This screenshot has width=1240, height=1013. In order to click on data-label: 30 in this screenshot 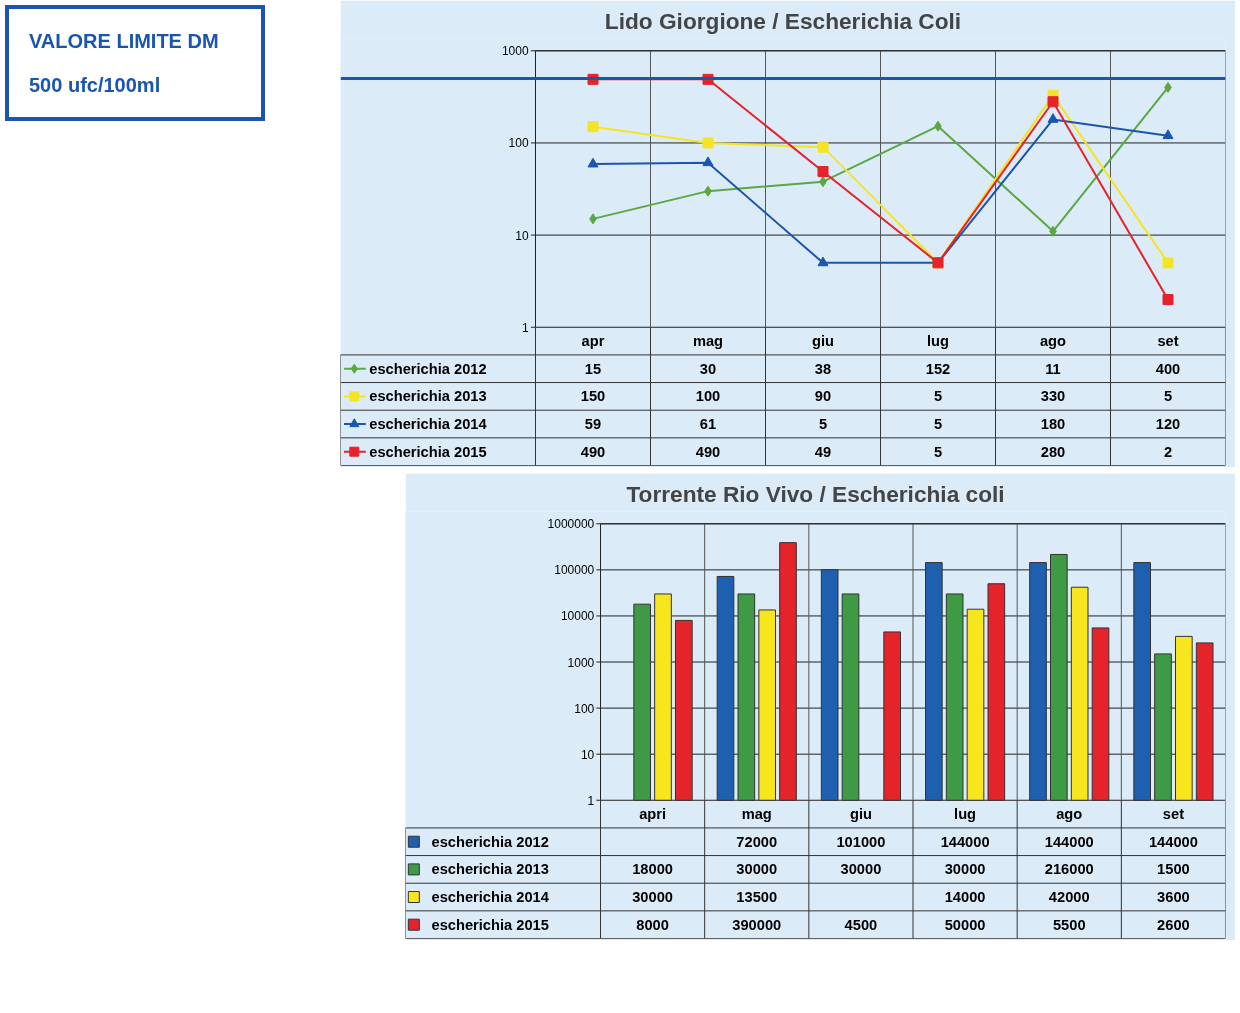, I will do `click(708, 368)`.